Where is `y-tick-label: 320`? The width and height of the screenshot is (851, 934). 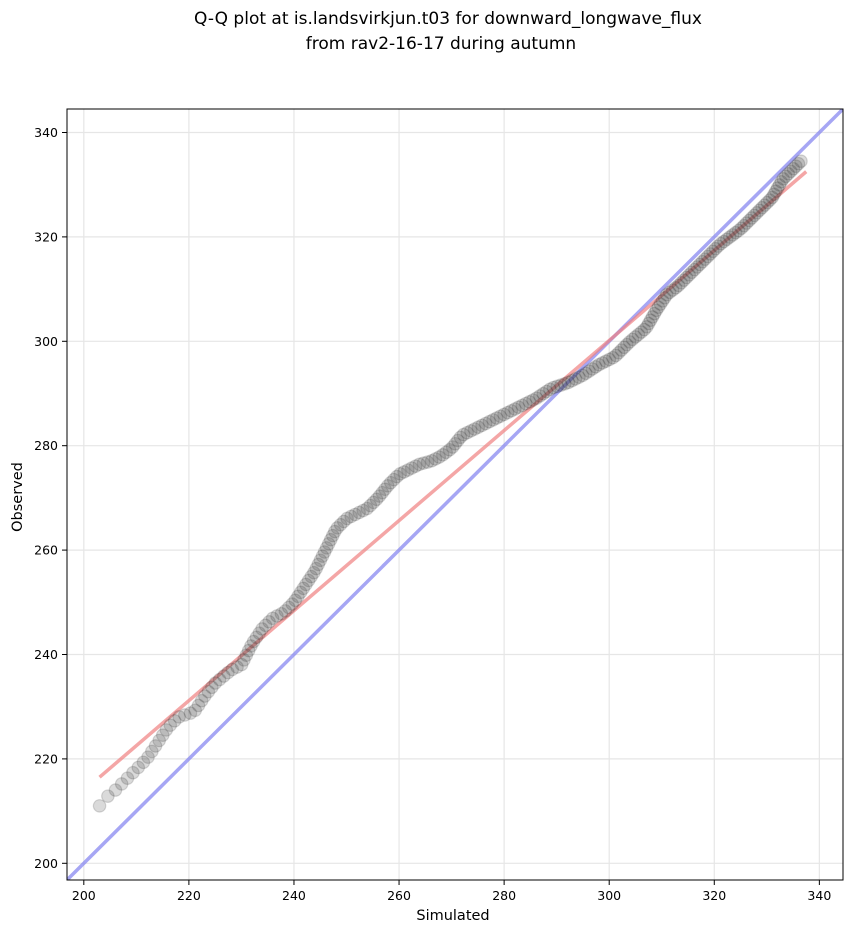 y-tick-label: 320 is located at coordinates (46, 236).